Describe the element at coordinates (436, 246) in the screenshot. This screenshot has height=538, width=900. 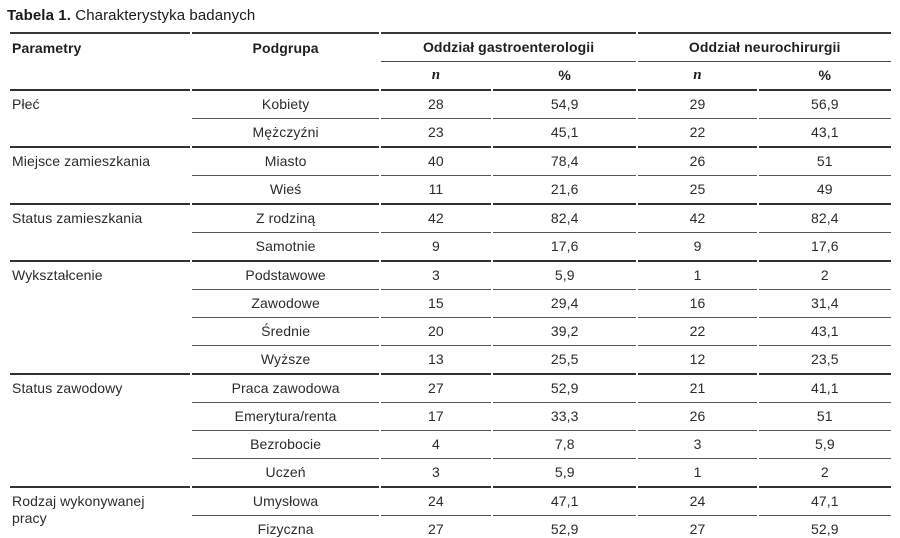
I see `value-cell: 9` at that location.